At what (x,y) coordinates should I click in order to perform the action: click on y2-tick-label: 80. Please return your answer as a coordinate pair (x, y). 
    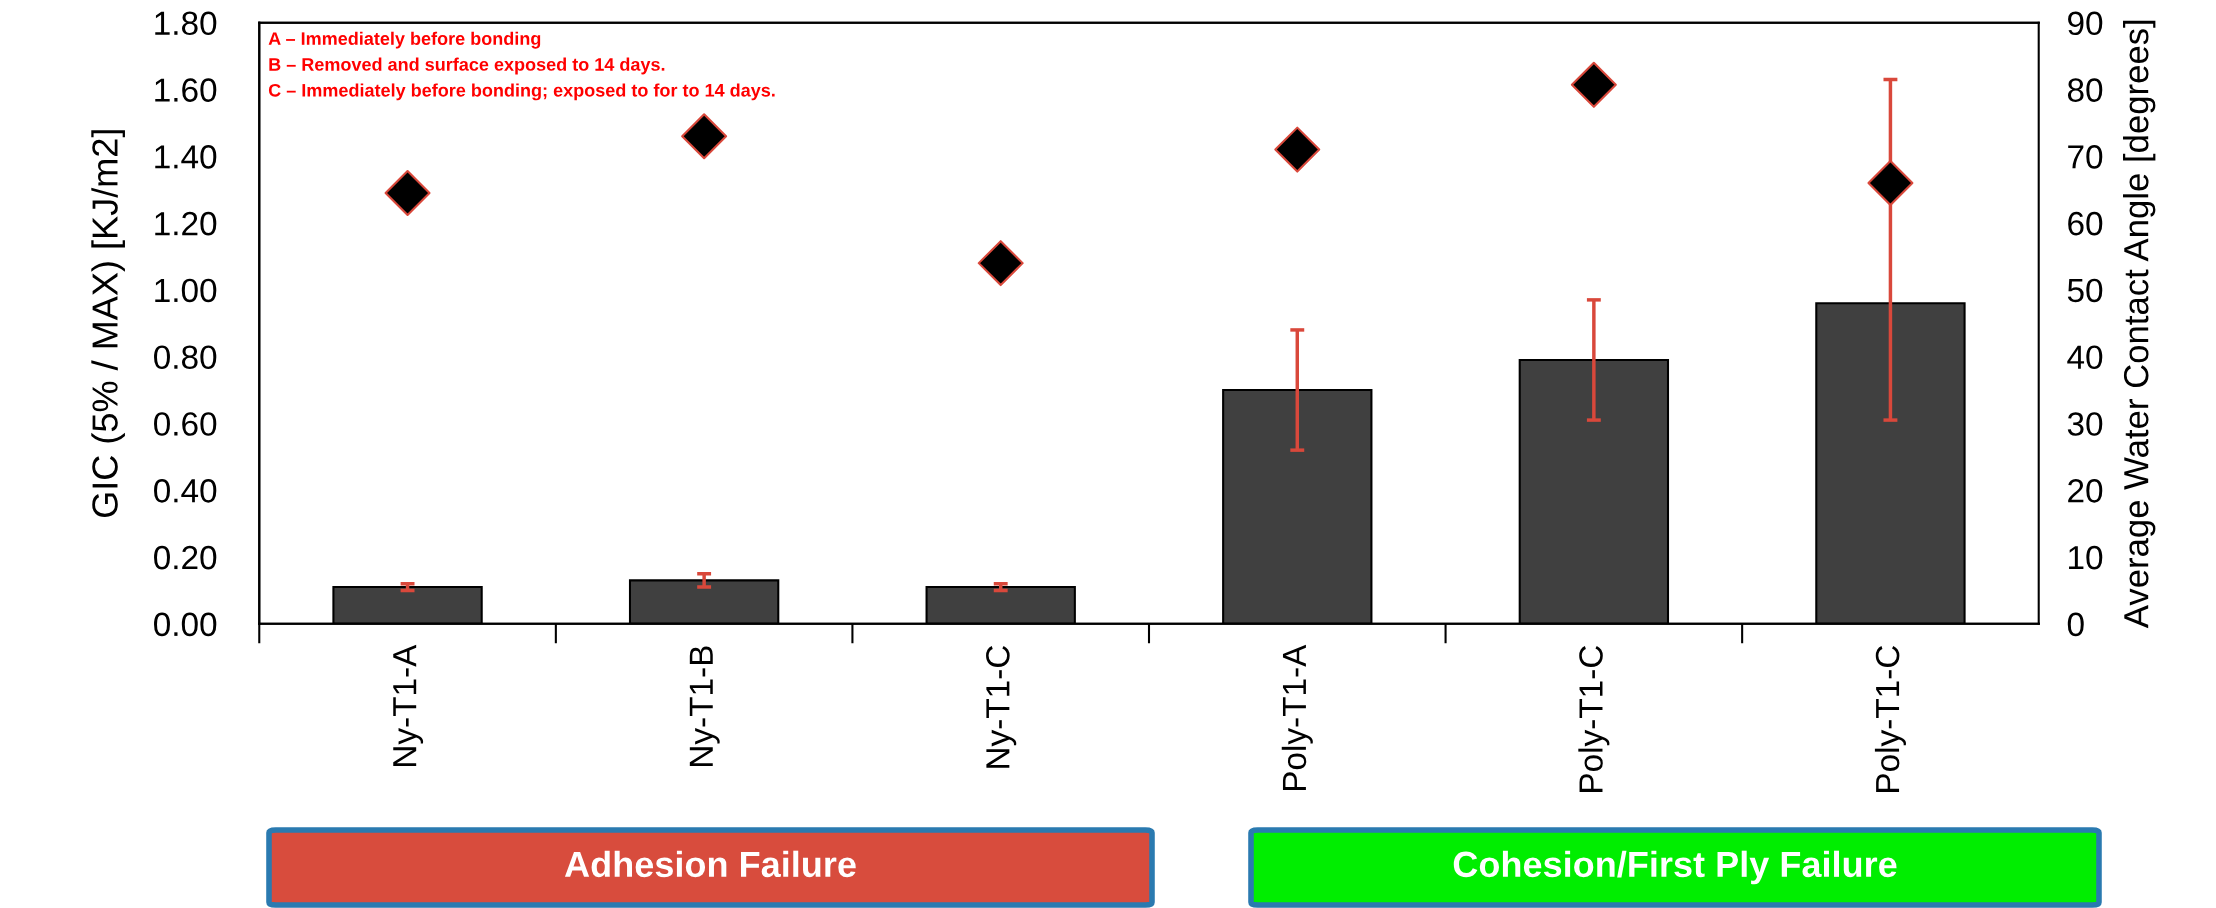
    Looking at the image, I should click on (2085, 90).